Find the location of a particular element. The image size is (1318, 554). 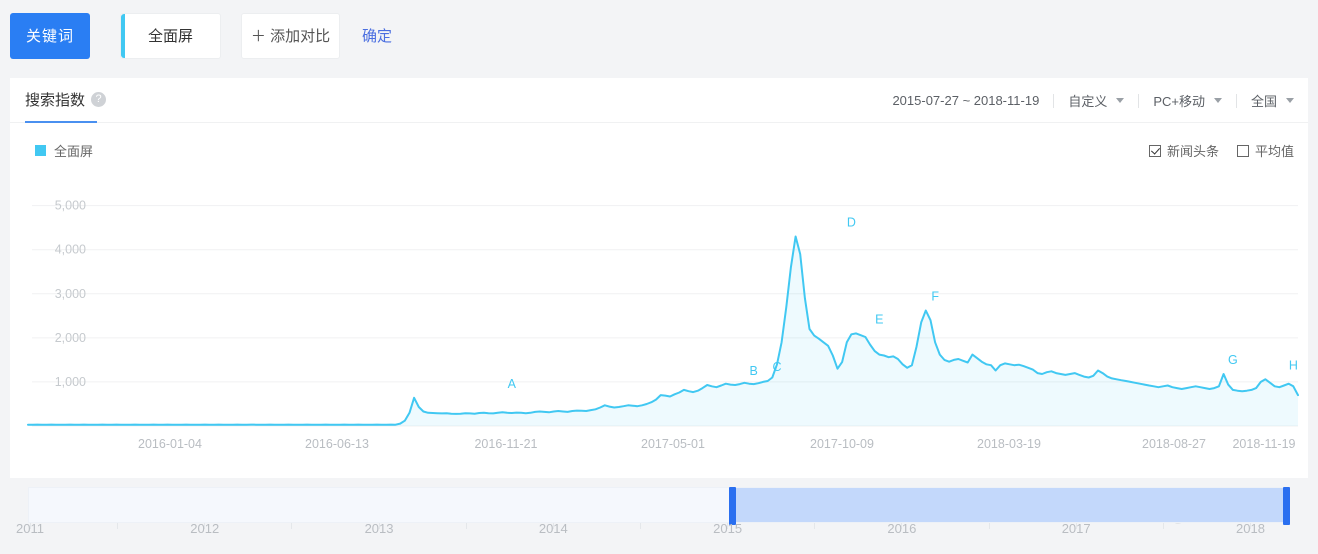

term-chip-label: 全面屏 is located at coordinates (170, 36).